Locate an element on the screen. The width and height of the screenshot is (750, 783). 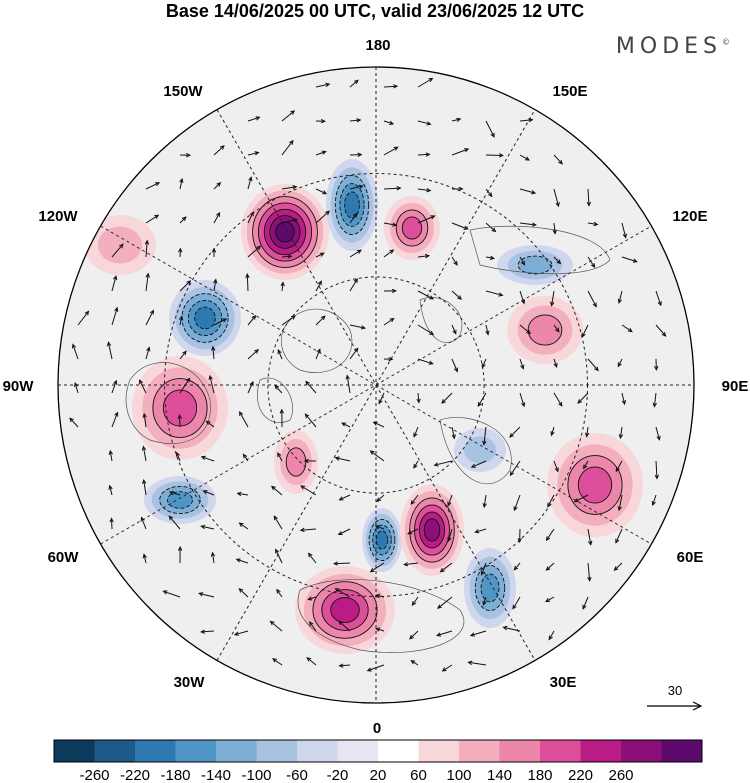
lon-label-150w: 150W is located at coordinates (183, 91).